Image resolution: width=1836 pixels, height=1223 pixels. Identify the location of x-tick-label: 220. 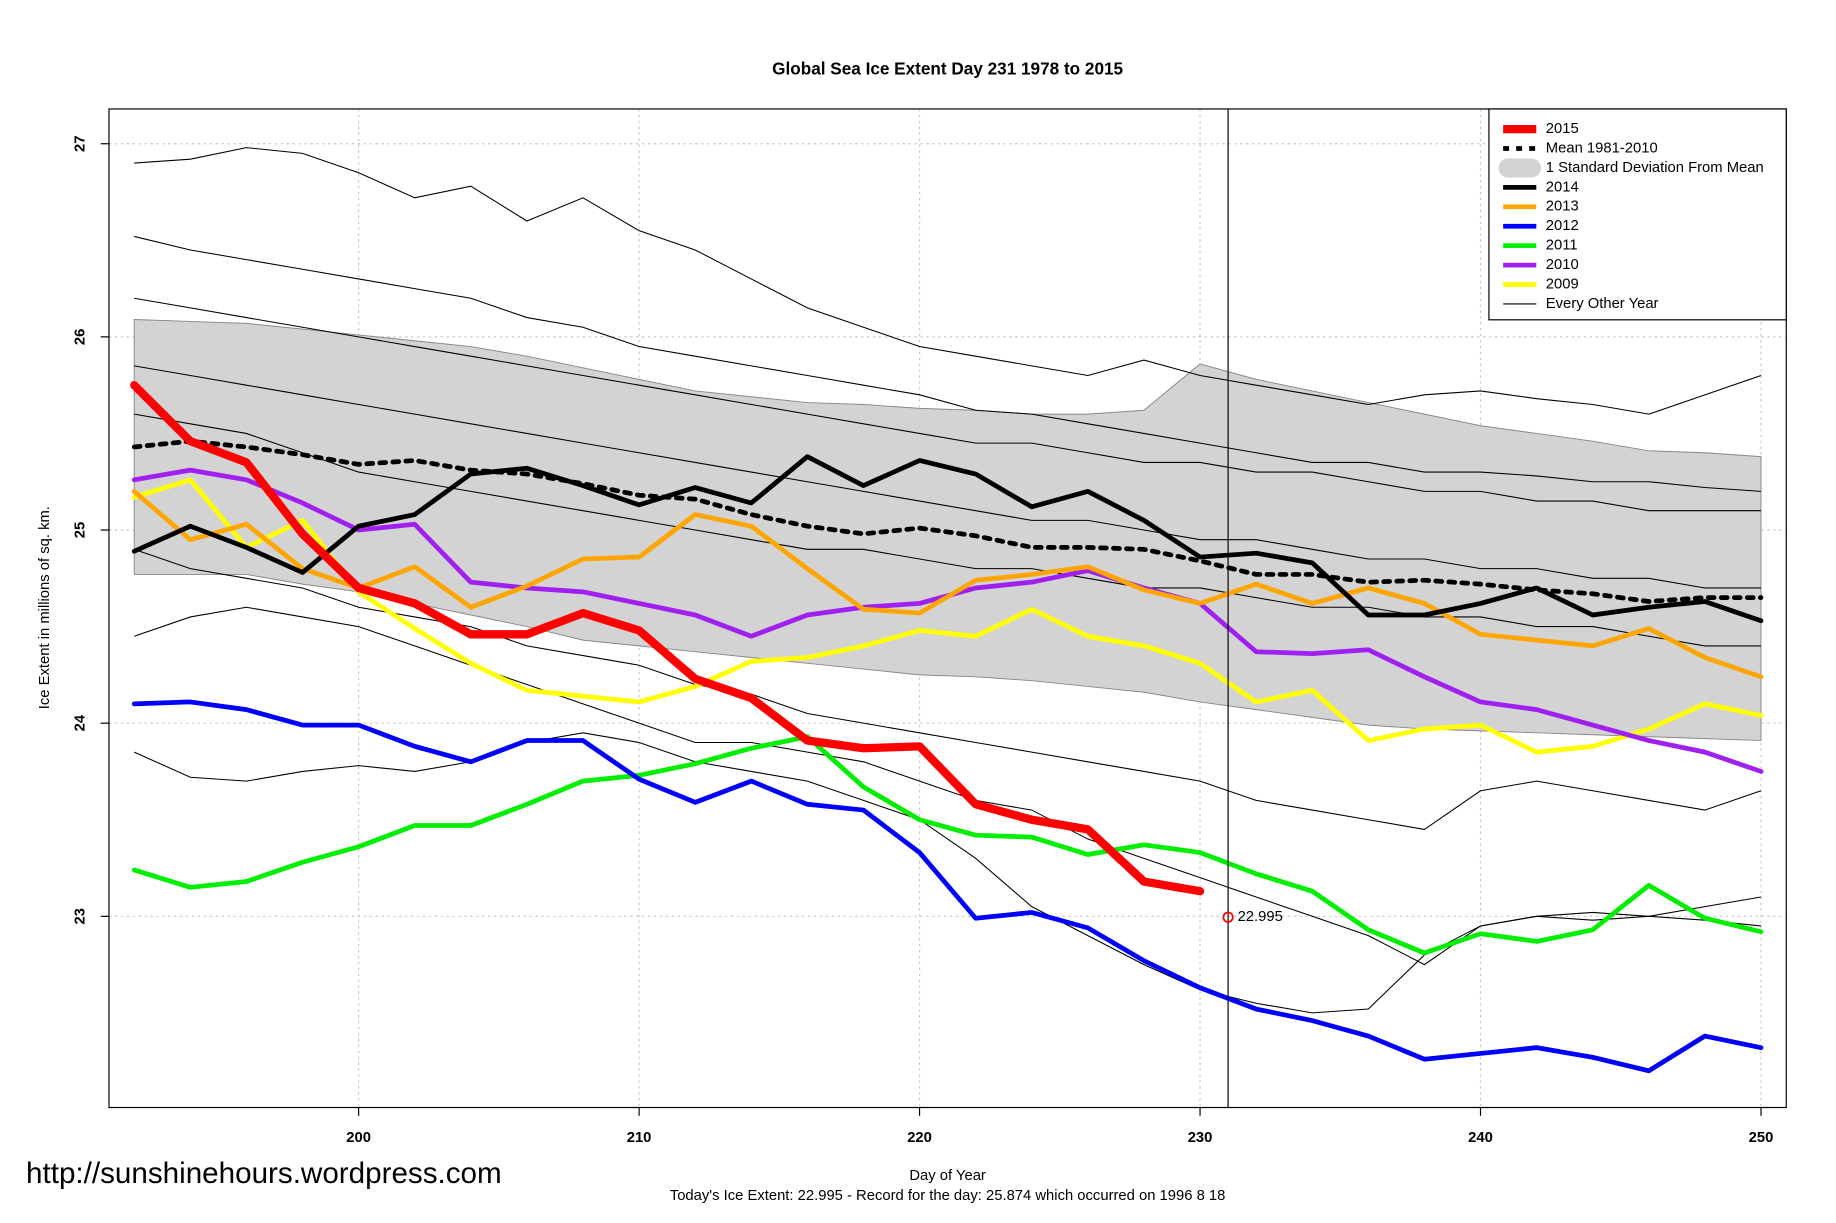
(919, 1138).